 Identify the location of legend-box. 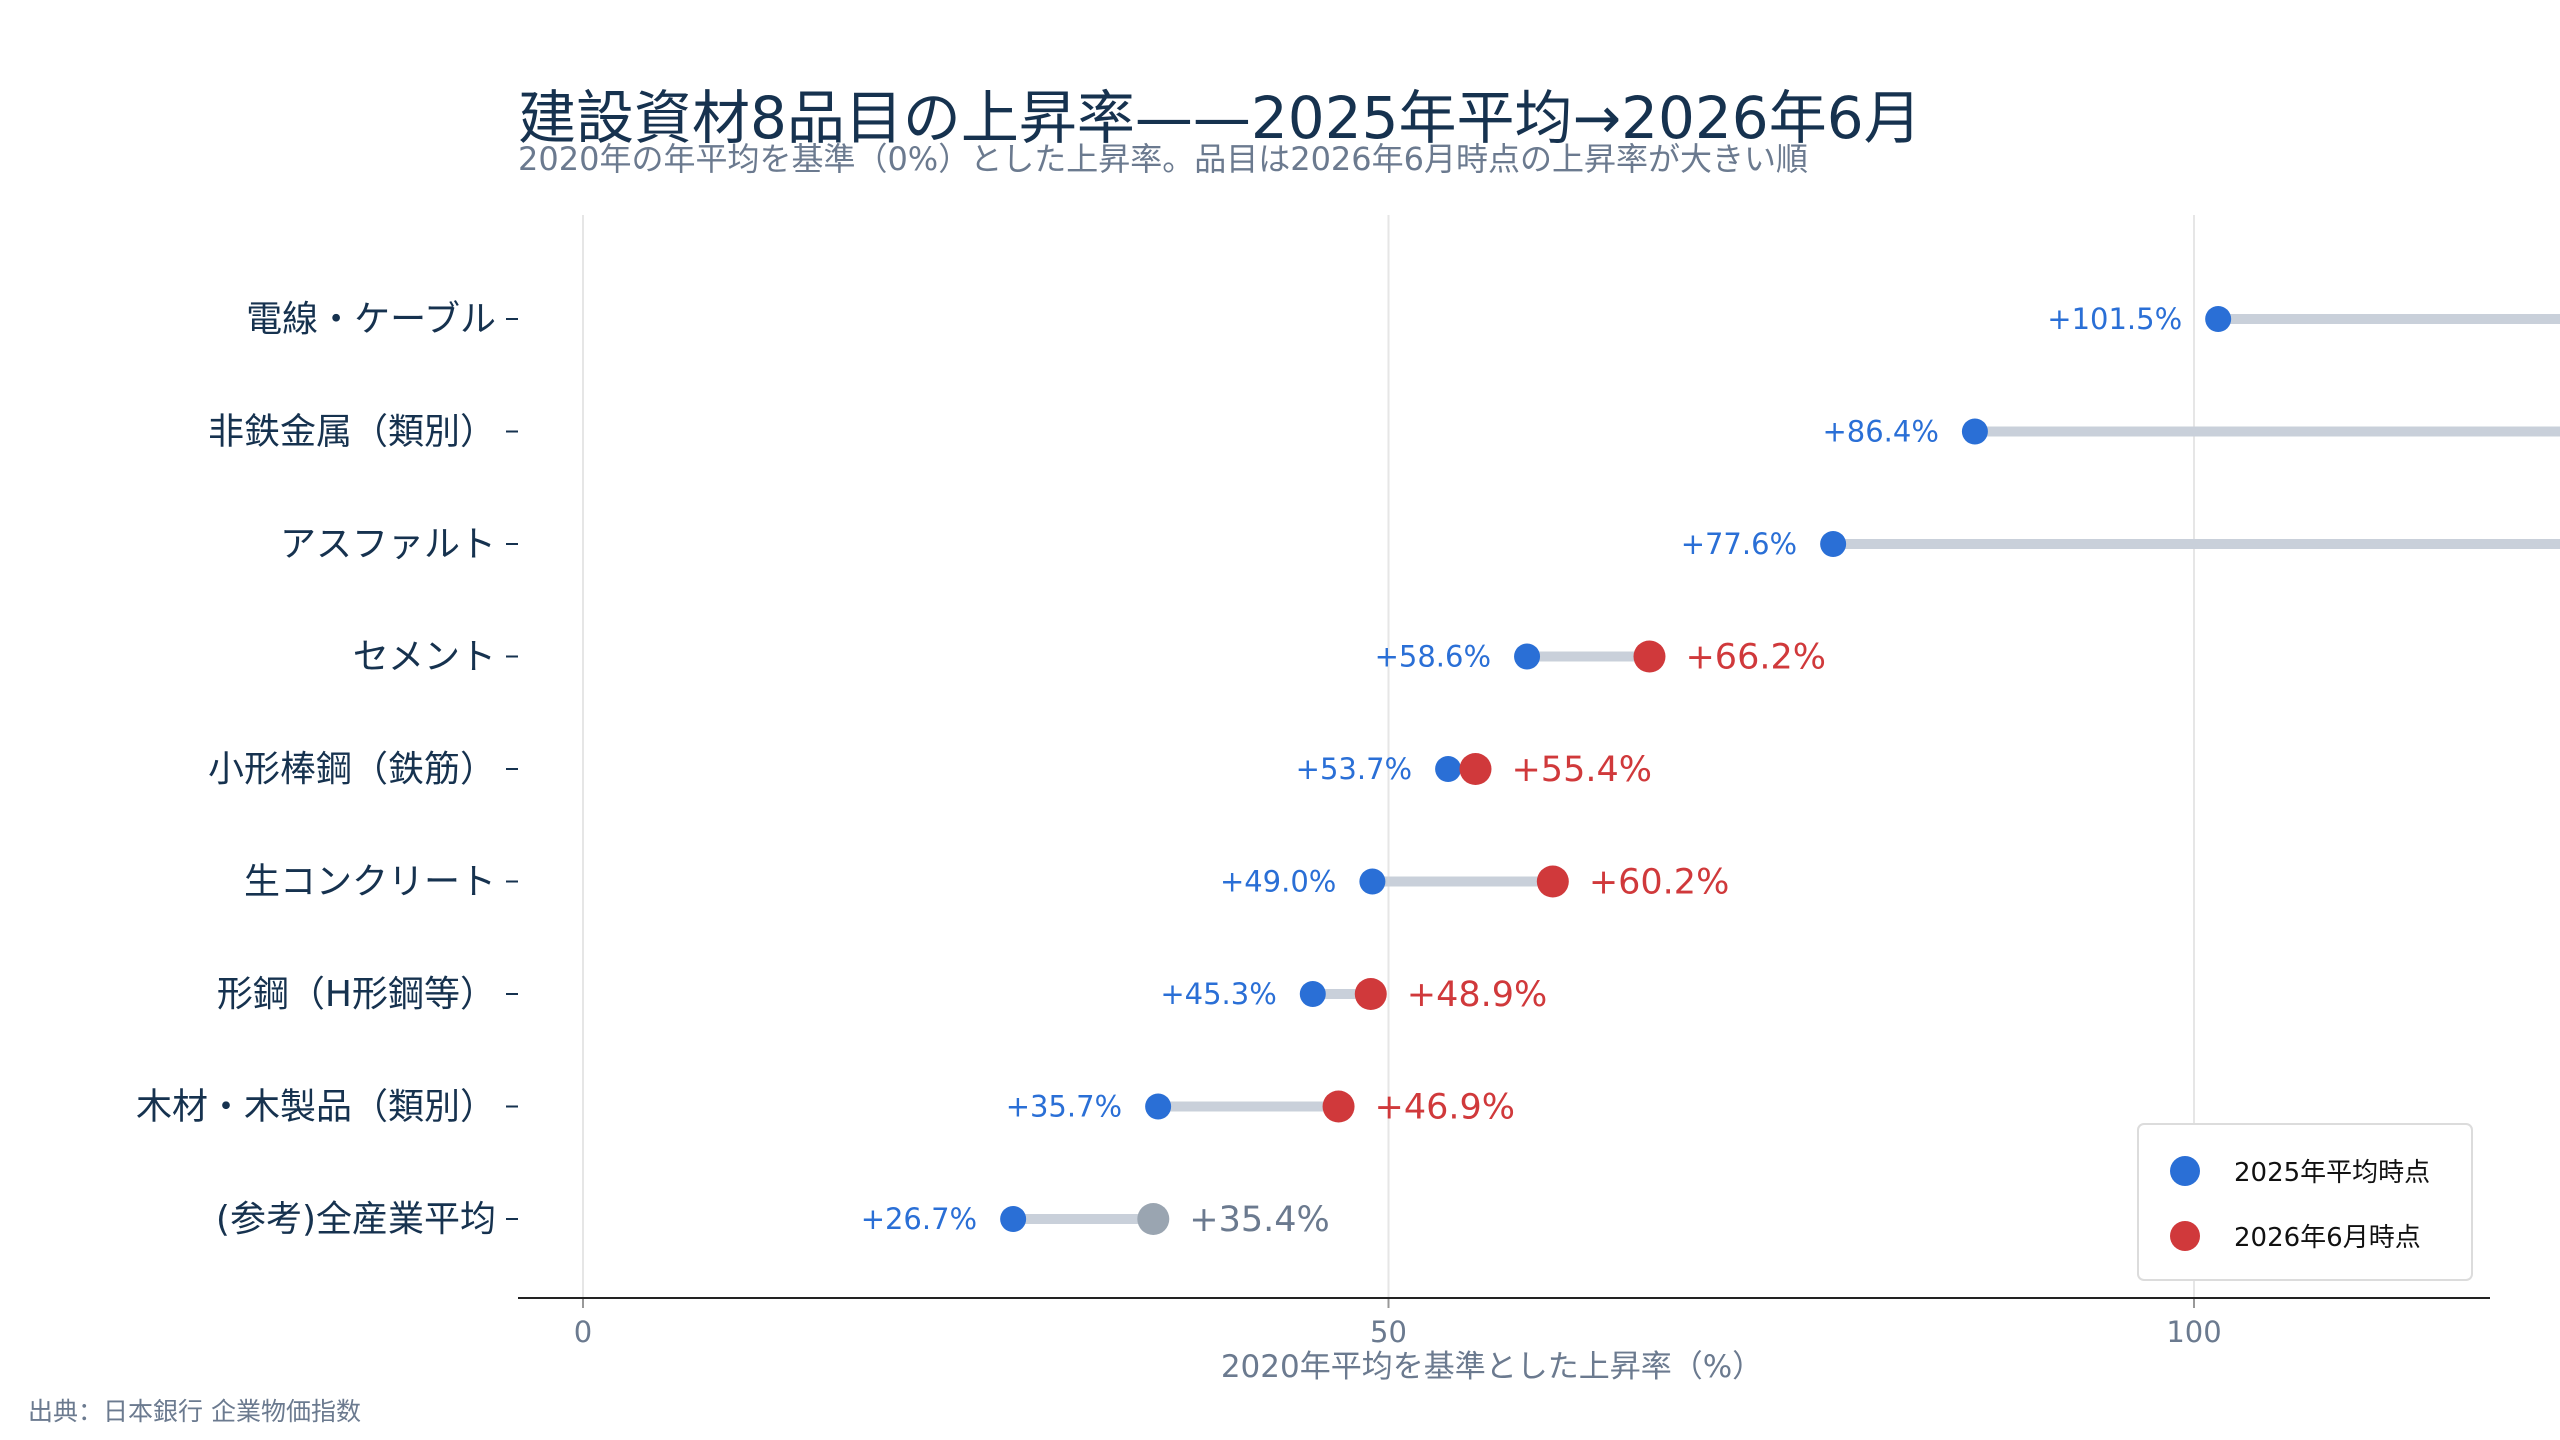
(2305, 1202).